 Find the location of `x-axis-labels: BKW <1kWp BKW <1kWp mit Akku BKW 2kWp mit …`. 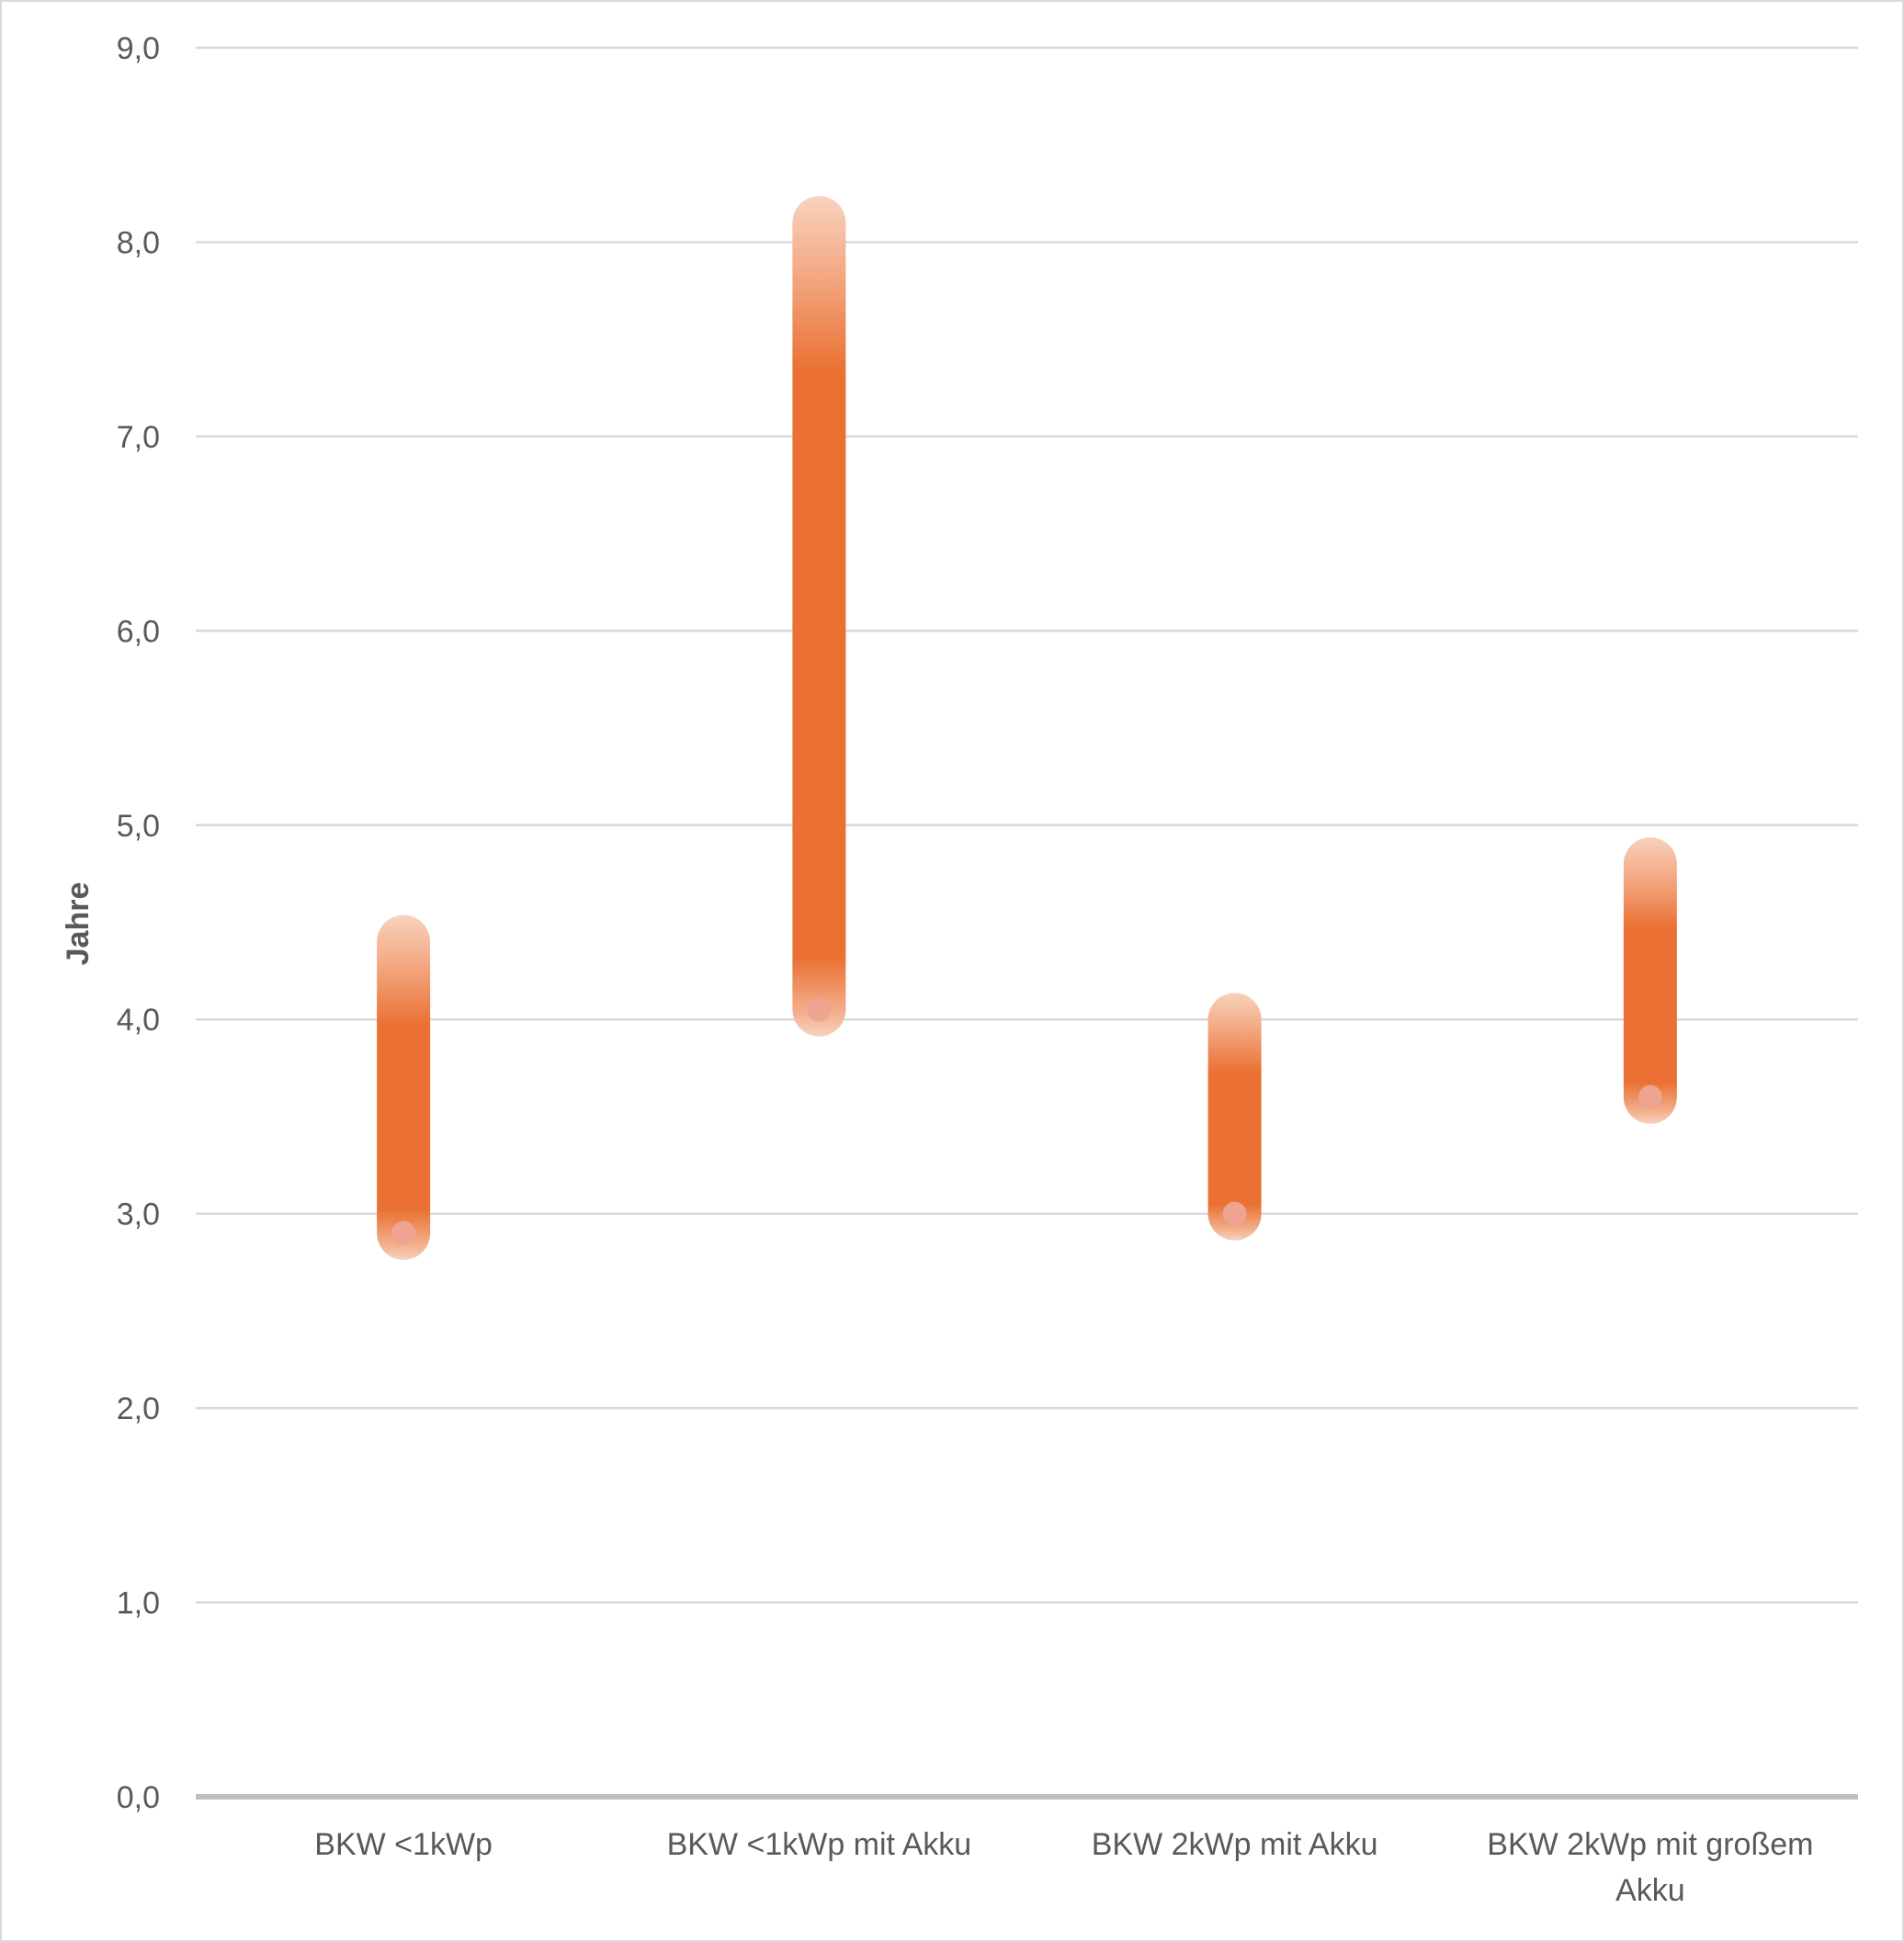

x-axis-labels: BKW <1kWp BKW <1kWp mit Akku BKW 2kWp mit … is located at coordinates (1063, 1867).